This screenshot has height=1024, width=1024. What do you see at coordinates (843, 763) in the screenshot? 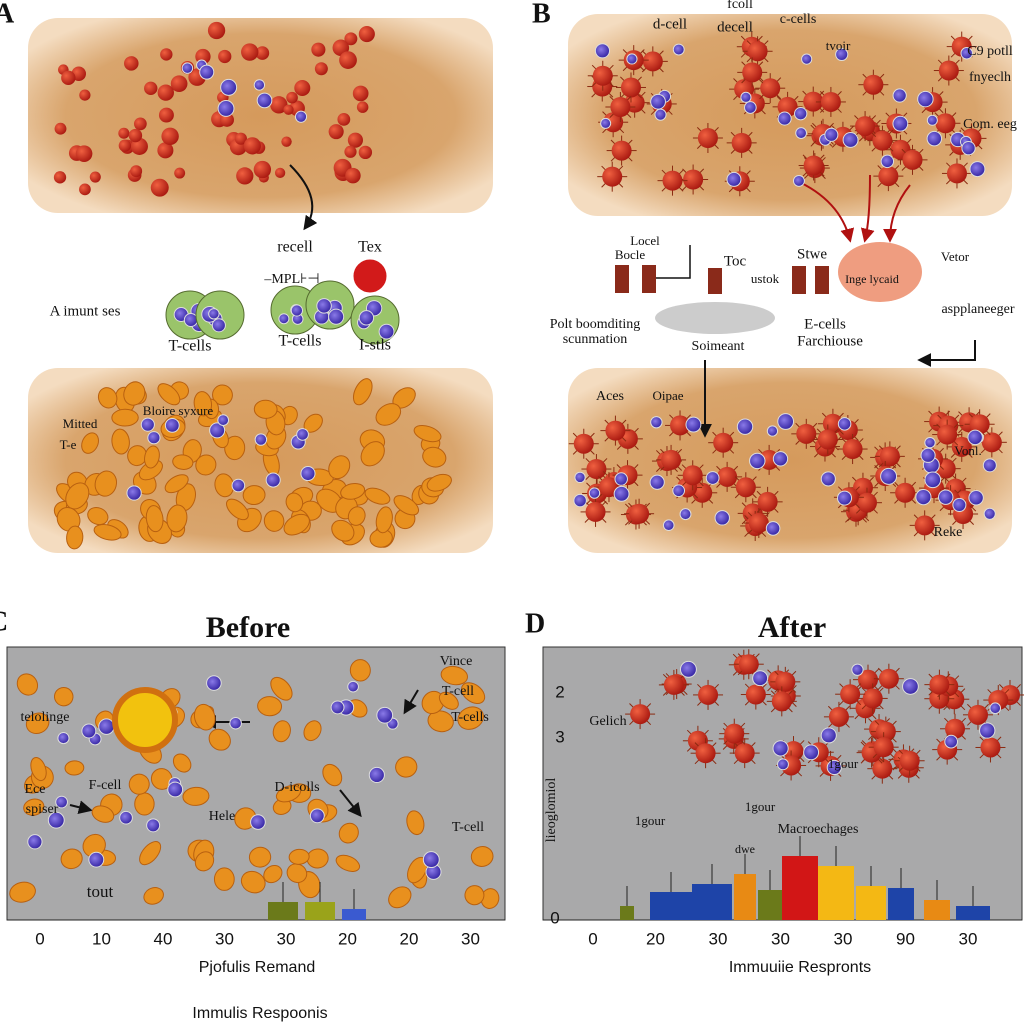
I see `label: 1gour` at bounding box center [843, 763].